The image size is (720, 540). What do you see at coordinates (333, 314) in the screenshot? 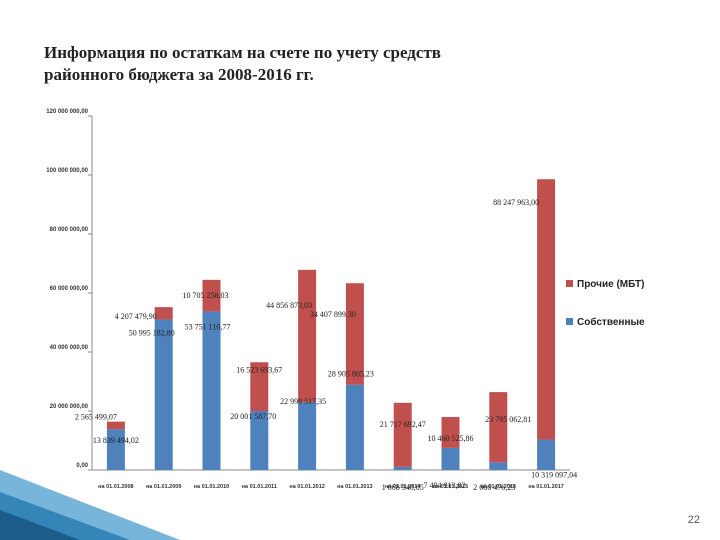
I see `data-label-other: 34 407 899,30` at bounding box center [333, 314].